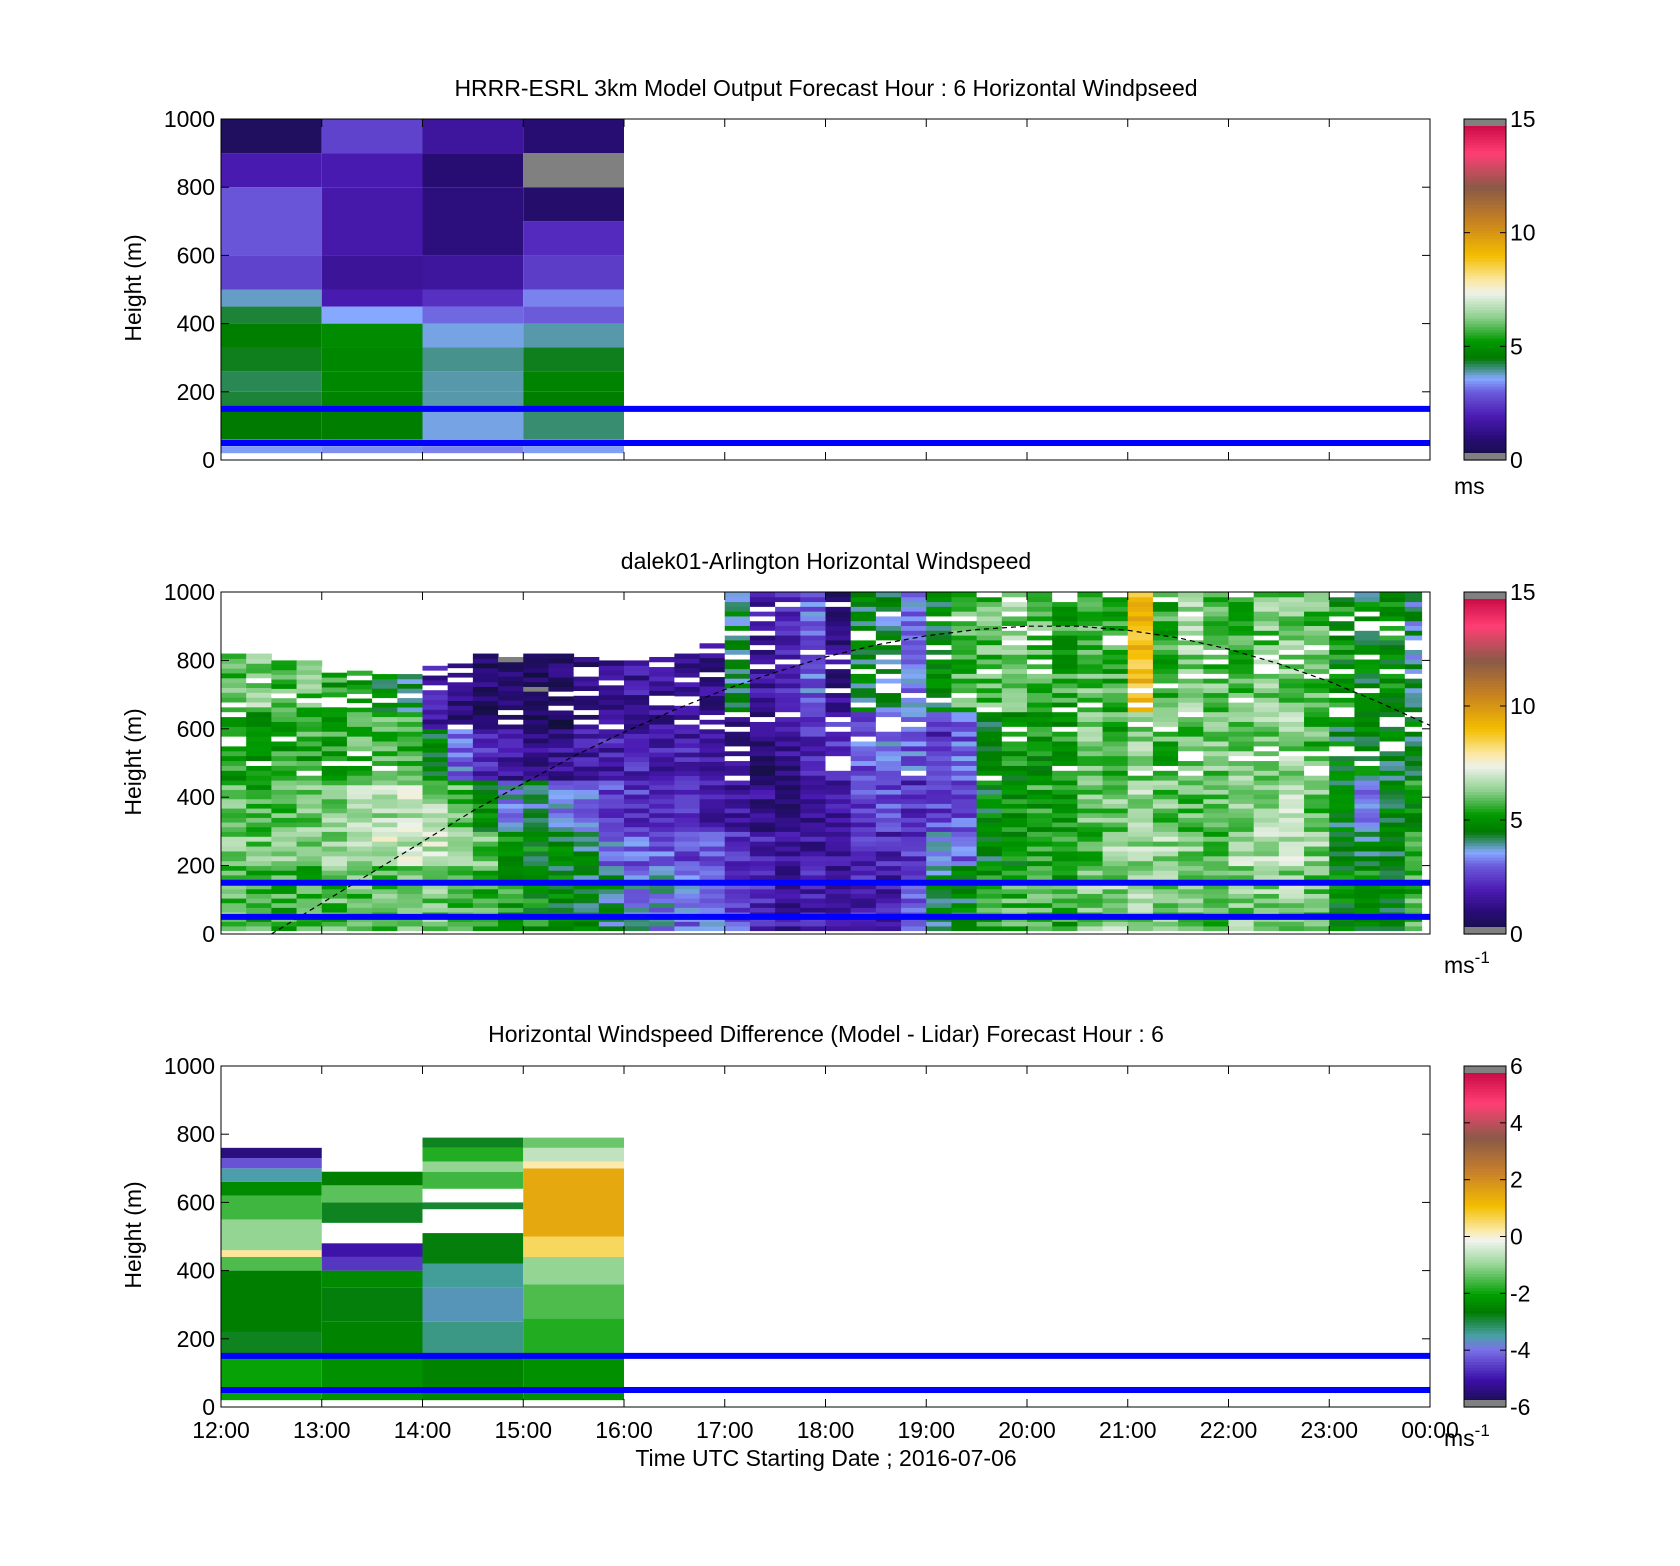 Image resolution: width=1680 pixels, height=1566 pixels. What do you see at coordinates (1523, 592) in the screenshot?
I see `colorbar-tick-label: 15` at bounding box center [1523, 592].